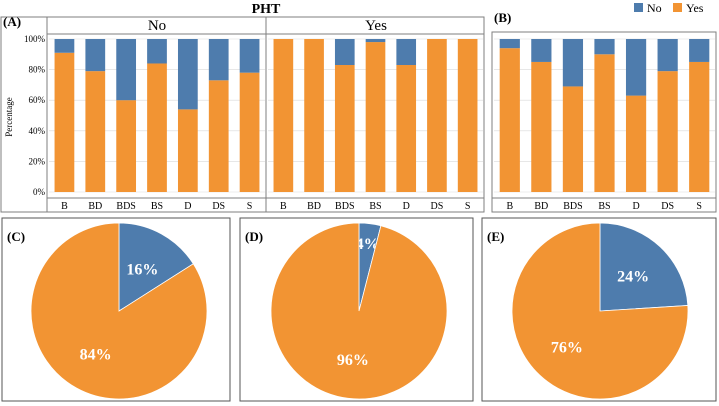 This screenshot has width=719, height=406. I want to click on a-no-category-label: B, so click(64, 206).